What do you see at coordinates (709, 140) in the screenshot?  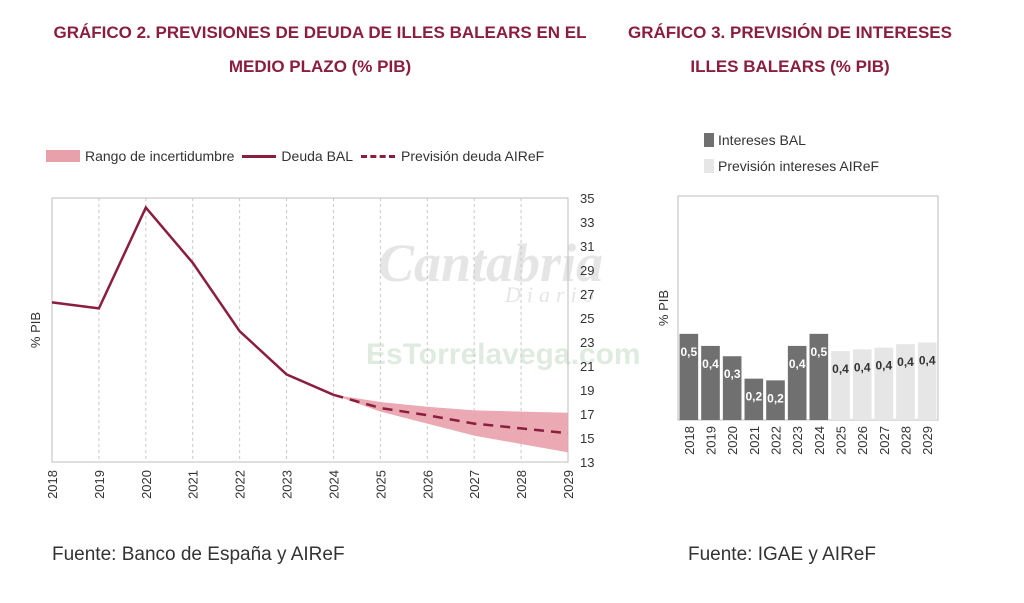 I see `dark-bar-swatch` at bounding box center [709, 140].